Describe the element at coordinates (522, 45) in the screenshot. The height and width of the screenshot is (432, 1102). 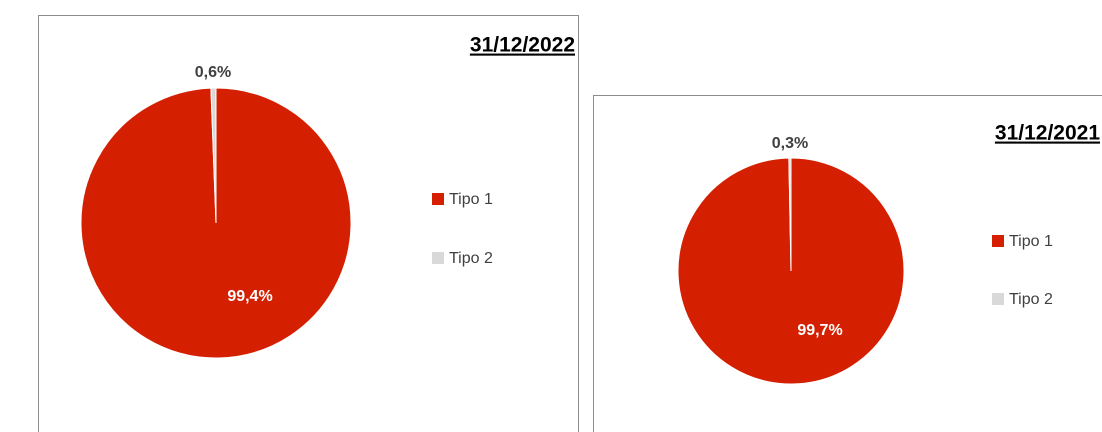
I see `chart-title: 31/12/2022` at that location.